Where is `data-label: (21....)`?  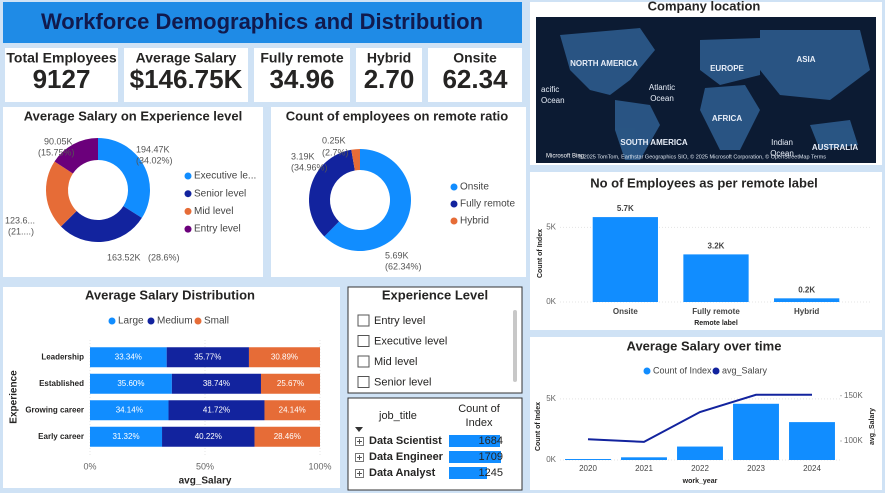
data-label: (21....) is located at coordinates (21, 231).